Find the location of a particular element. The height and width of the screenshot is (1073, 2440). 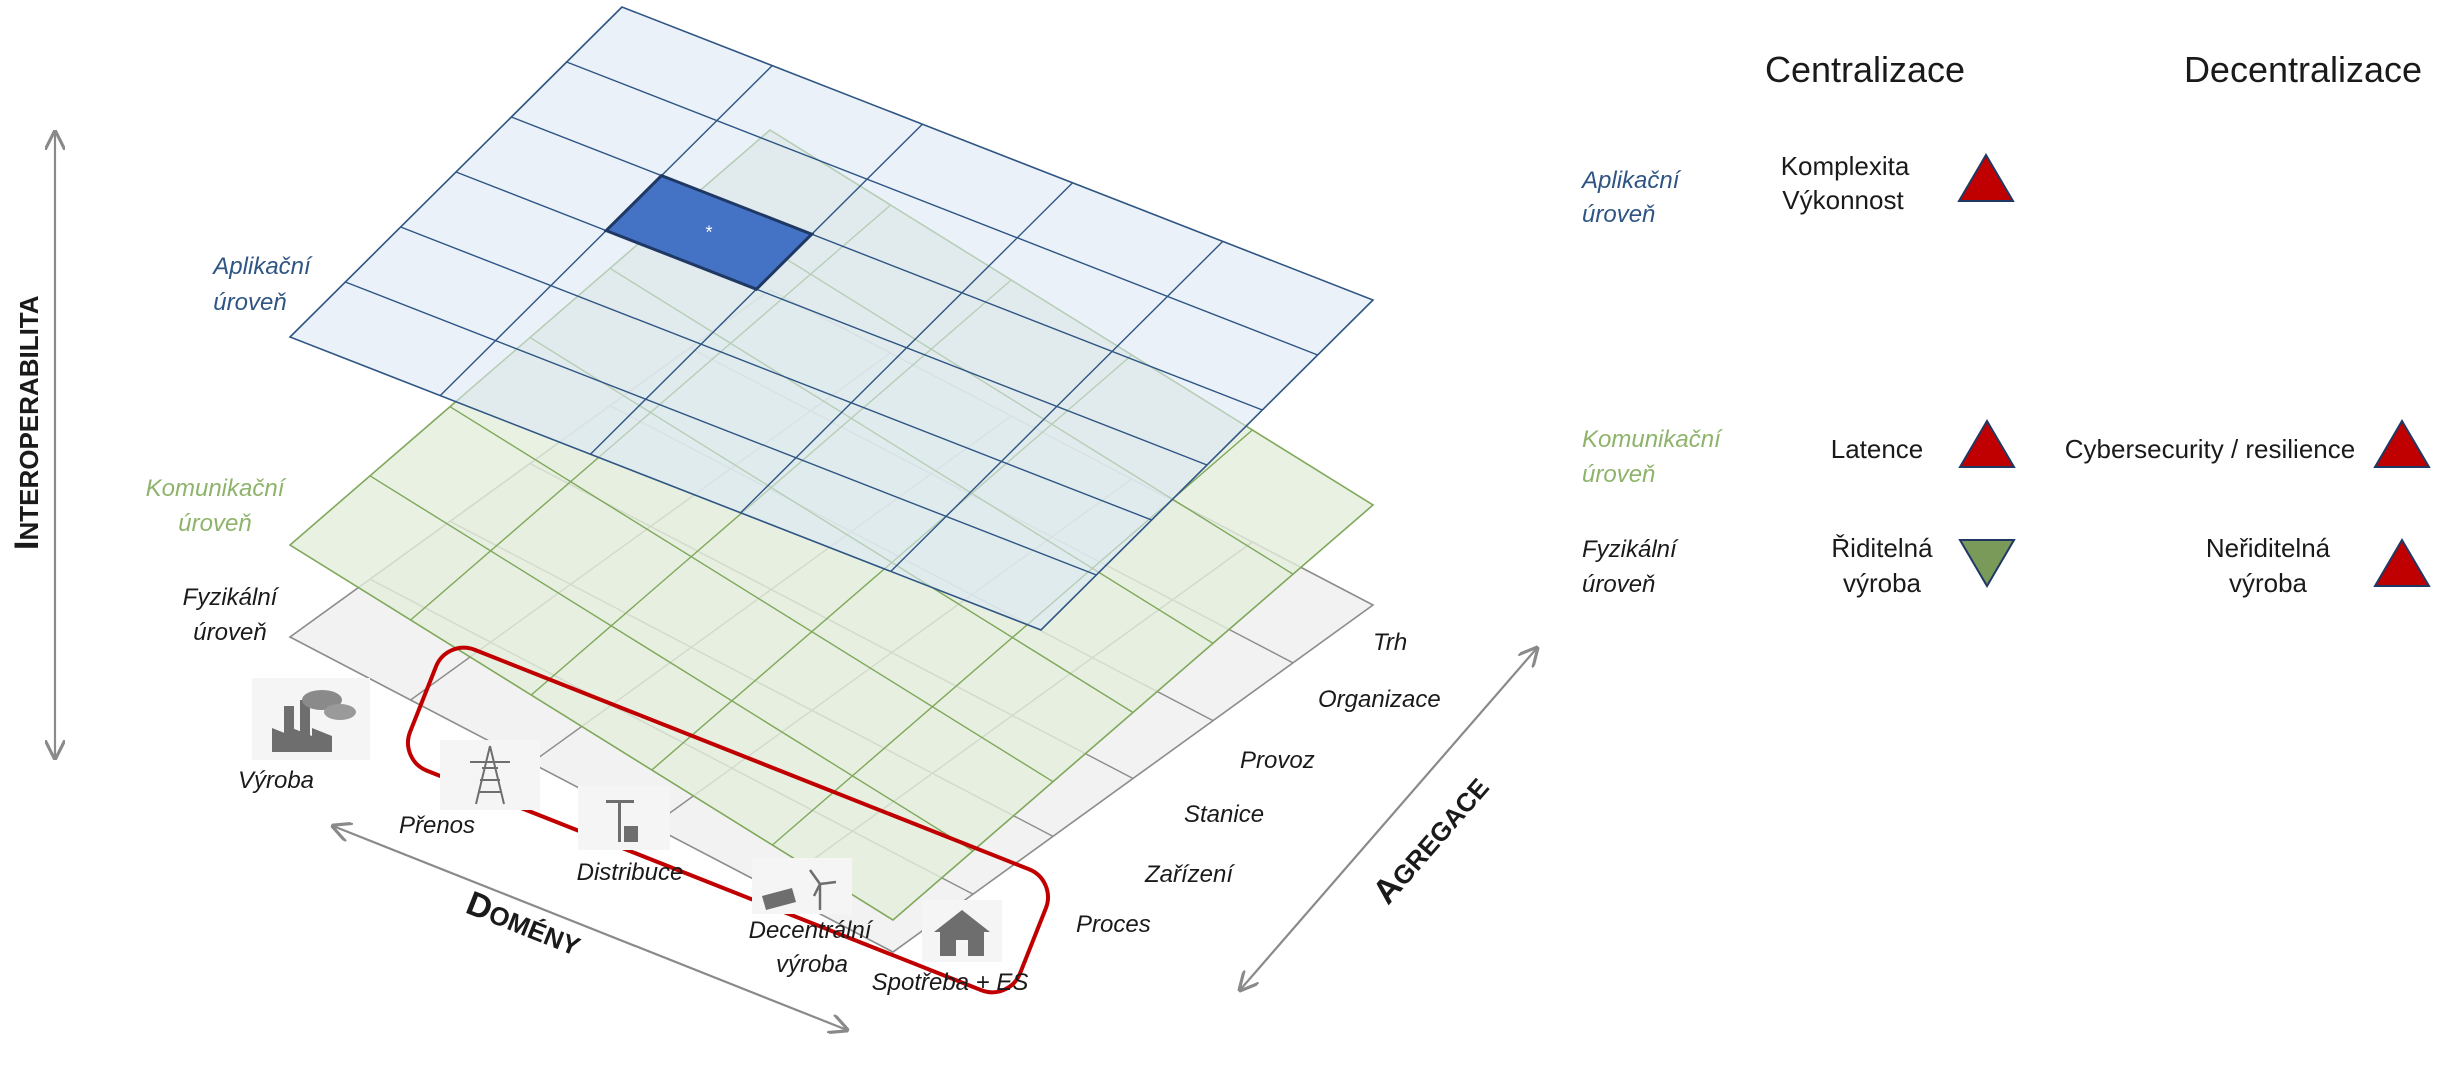

domain-label-spotreba: Spotřeba + ES is located at coordinates (950, 982).